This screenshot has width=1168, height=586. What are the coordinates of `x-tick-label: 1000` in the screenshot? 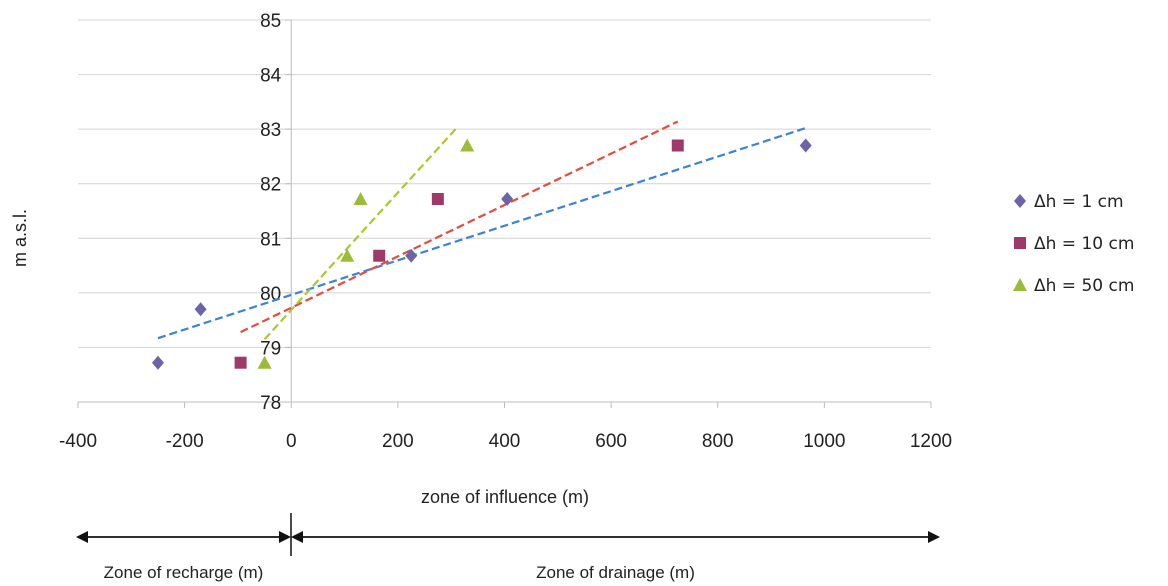 It's located at (824, 441).